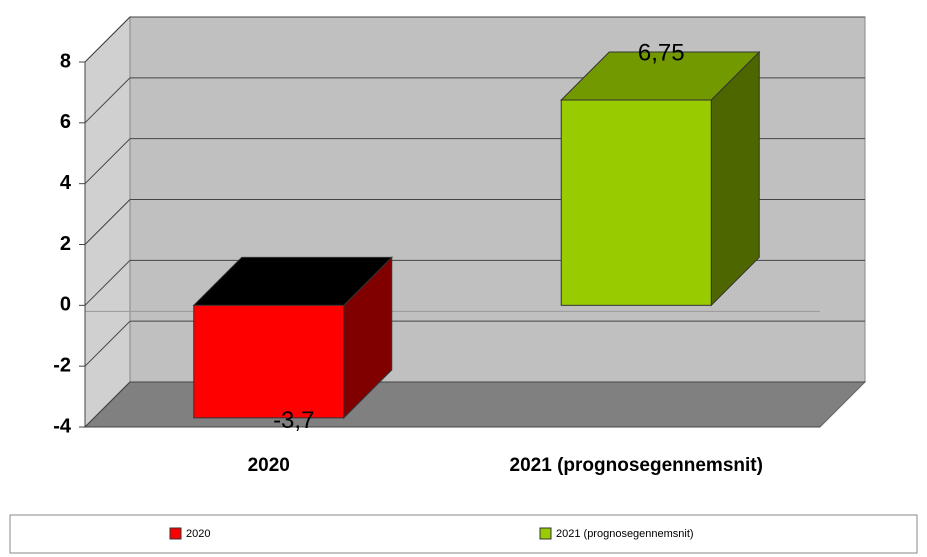  What do you see at coordinates (198, 534) in the screenshot?
I see `legend-label: 2020` at bounding box center [198, 534].